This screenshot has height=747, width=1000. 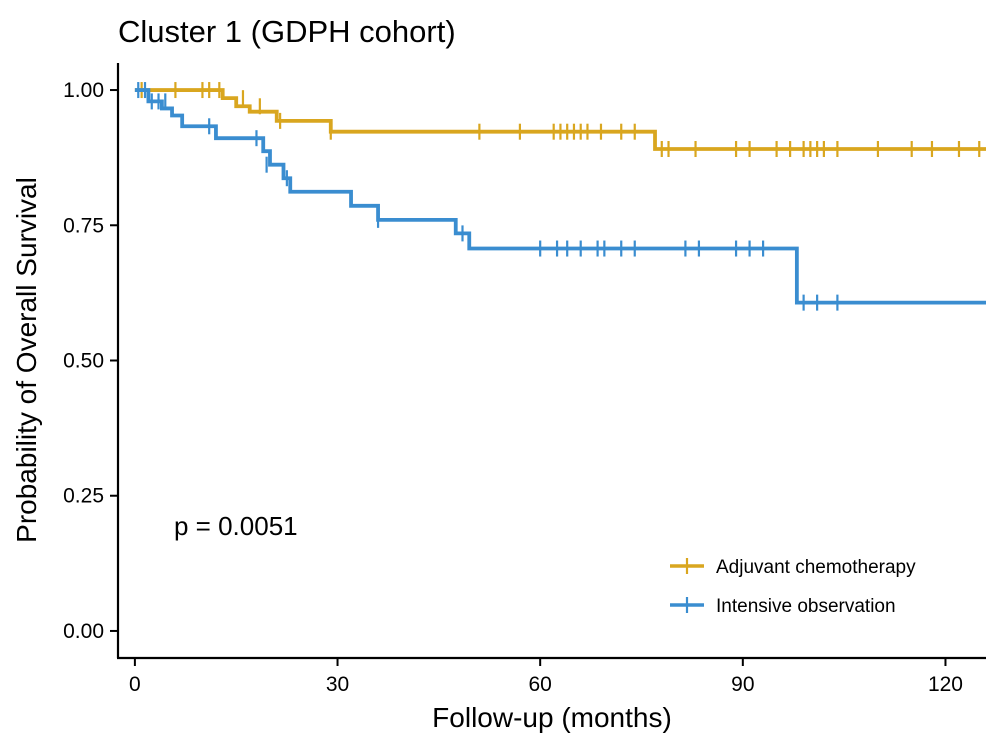 I want to click on x-axis-ticks: 0 30 60 90 120, so click(x=546, y=677).